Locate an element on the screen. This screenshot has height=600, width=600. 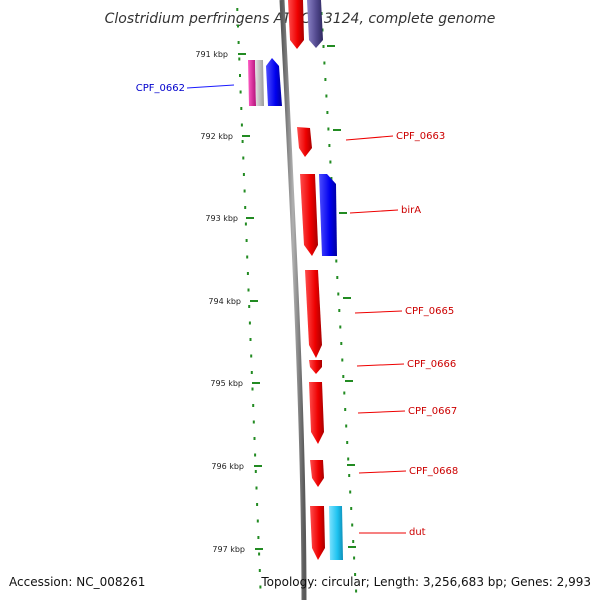
gene-cpf0665: CPF_0665 is located at coordinates (379, 314).